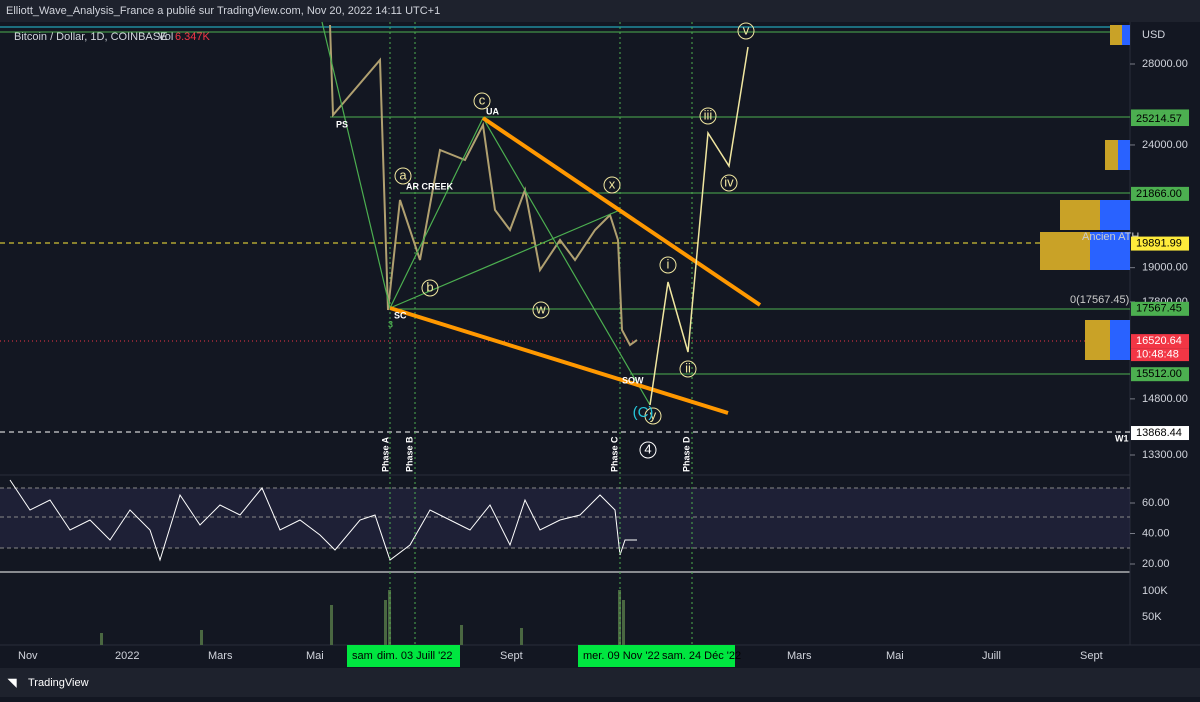 This screenshot has height=702, width=1200. I want to click on annotation: Ancien ATH, so click(1110, 237).